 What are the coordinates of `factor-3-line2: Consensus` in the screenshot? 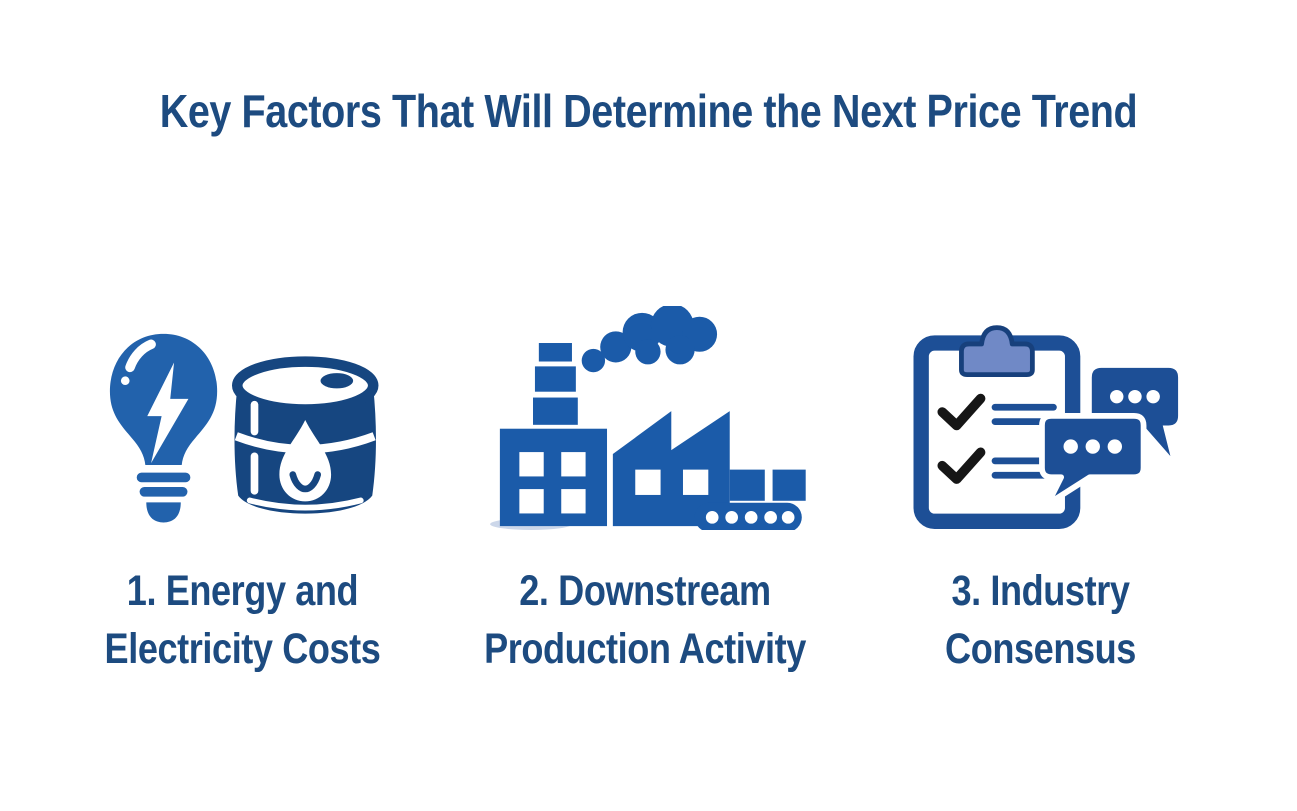 It's located at (1040, 649).